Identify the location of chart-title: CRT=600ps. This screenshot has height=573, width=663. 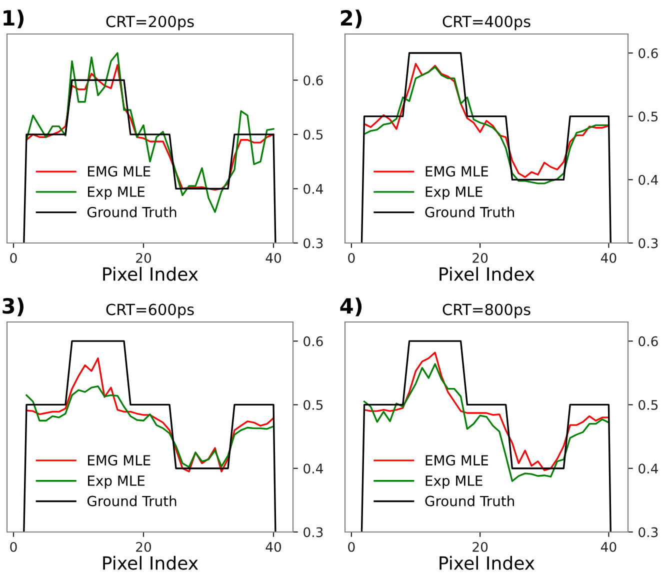
(150, 311).